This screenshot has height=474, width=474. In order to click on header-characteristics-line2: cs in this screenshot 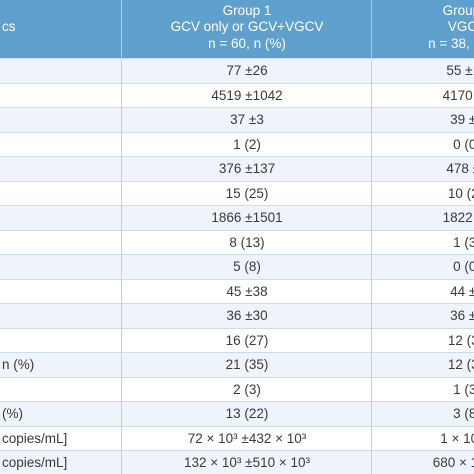, I will do `click(9, 26)`.